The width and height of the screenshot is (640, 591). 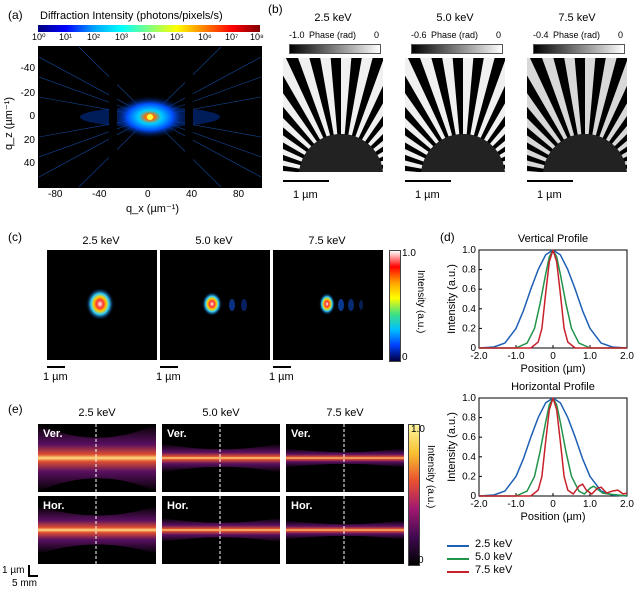 What do you see at coordinates (148, 194) in the screenshot?
I see `xtick: 0` at bounding box center [148, 194].